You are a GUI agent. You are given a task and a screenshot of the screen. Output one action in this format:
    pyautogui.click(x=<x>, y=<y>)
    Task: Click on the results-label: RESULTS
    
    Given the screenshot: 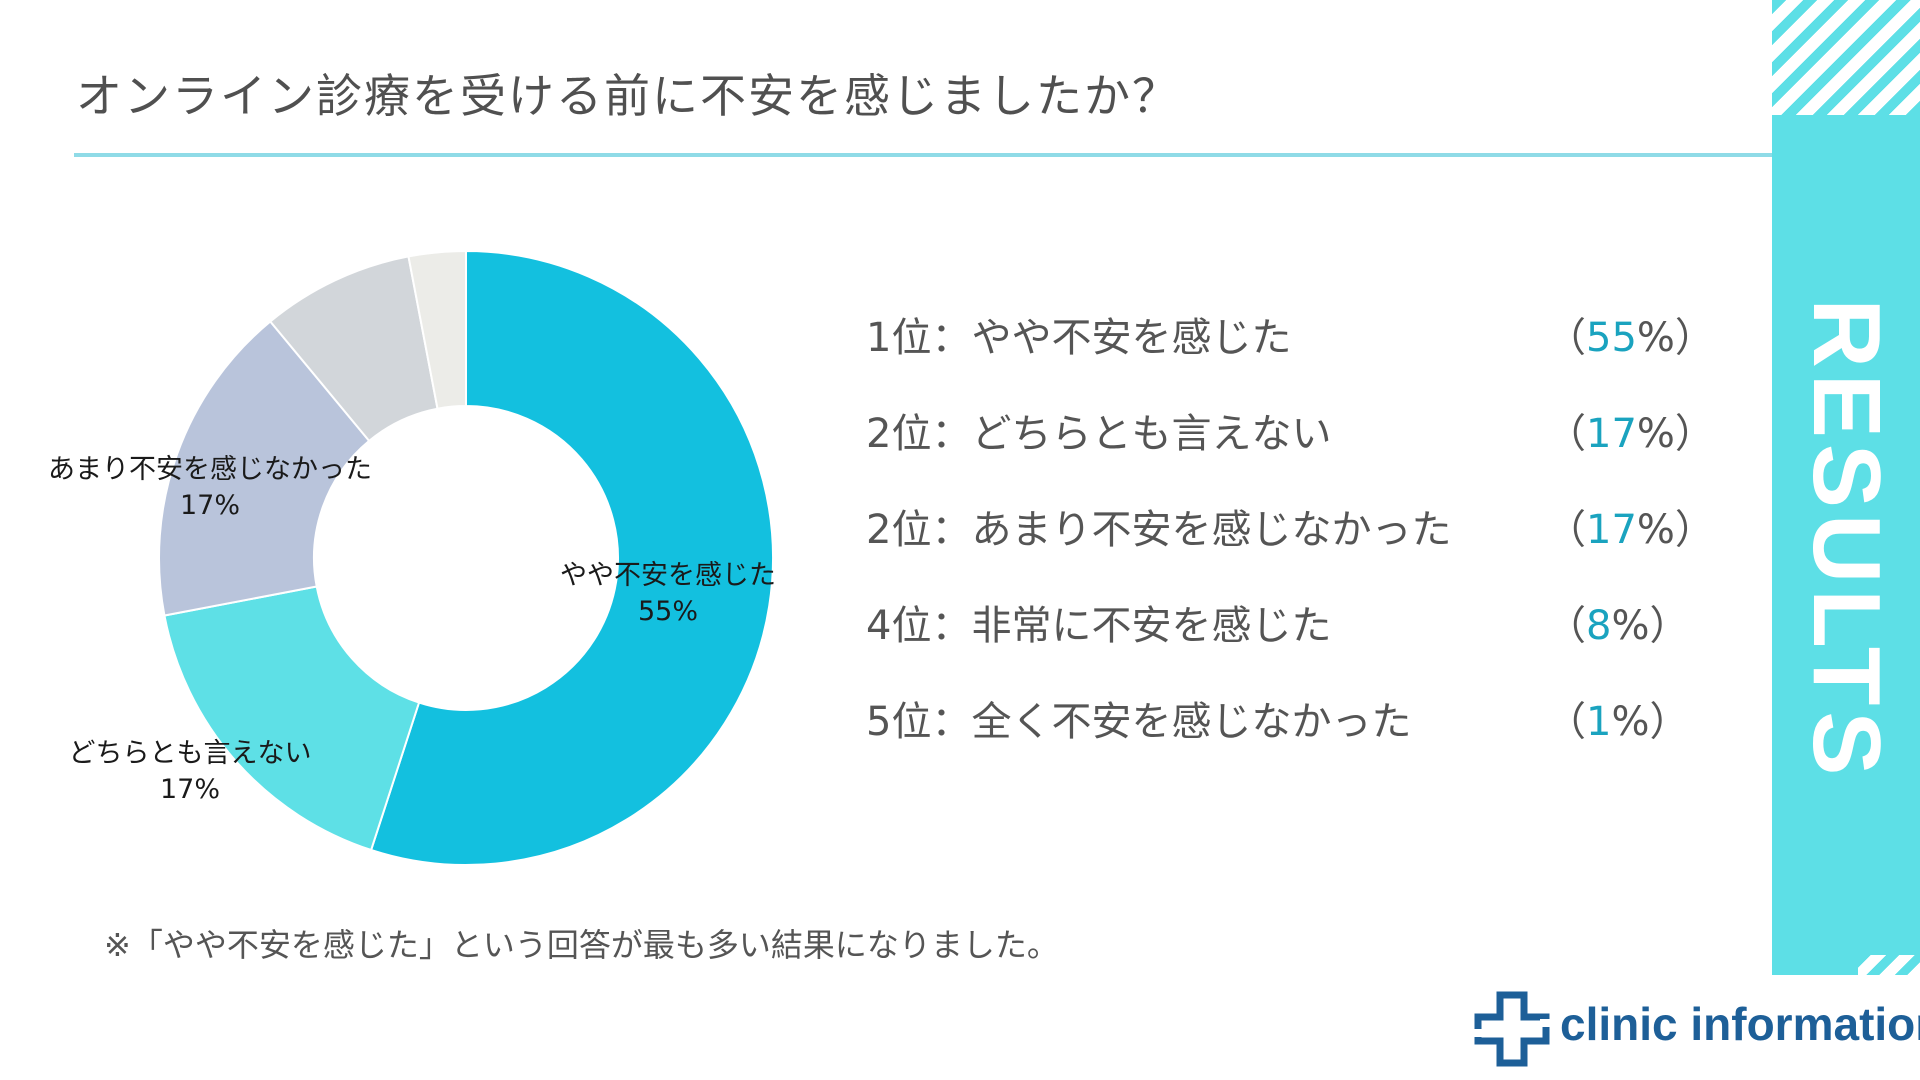 What is the action you would take?
    pyautogui.click(x=1846, y=540)
    